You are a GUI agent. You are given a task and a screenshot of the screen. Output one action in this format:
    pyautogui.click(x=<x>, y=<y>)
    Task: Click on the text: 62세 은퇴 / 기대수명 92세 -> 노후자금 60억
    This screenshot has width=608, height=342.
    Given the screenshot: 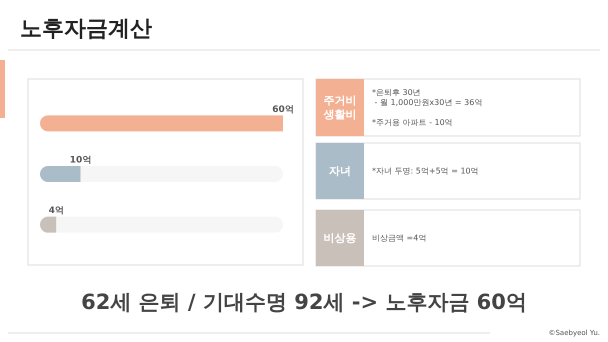 What is the action you would take?
    pyautogui.click(x=304, y=302)
    